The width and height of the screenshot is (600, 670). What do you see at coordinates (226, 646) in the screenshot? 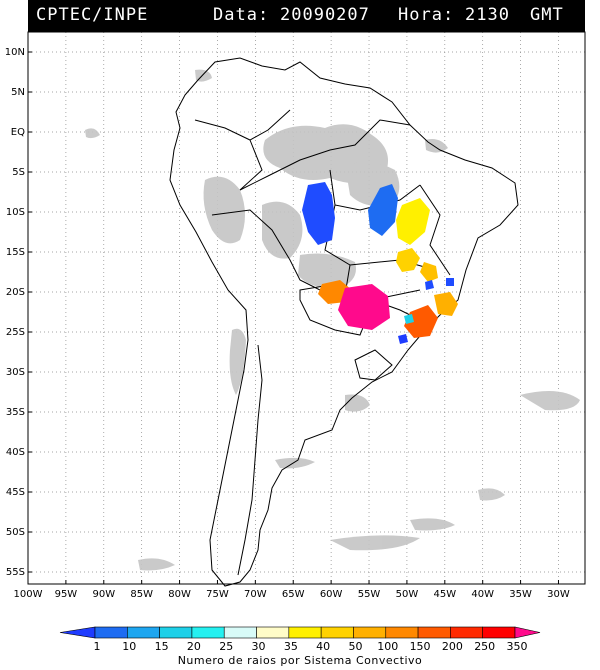
I see `legend-label: 25` at bounding box center [226, 646].